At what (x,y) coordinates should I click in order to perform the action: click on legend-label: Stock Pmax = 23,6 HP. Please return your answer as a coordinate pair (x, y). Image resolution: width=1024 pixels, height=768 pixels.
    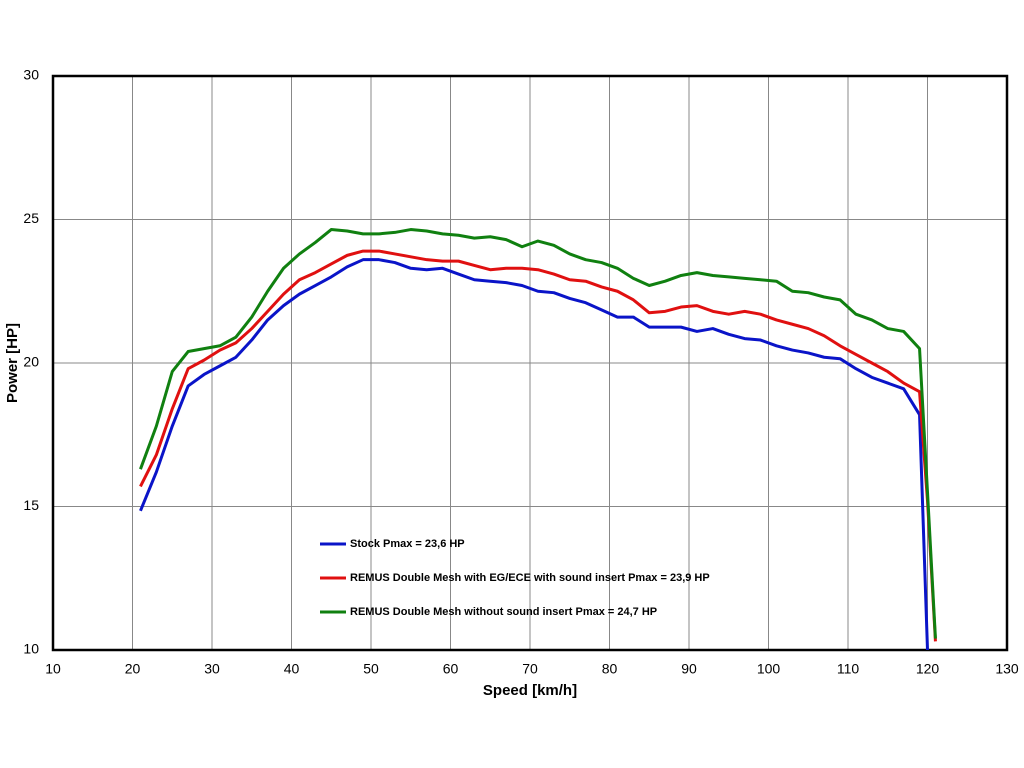
    Looking at the image, I should click on (407, 544).